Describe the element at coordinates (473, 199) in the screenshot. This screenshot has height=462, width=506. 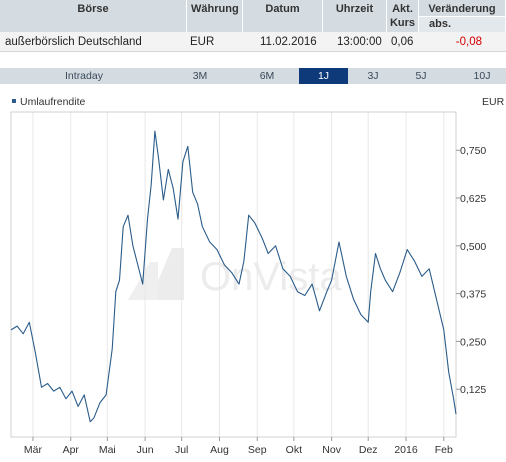
I see `y-tick-label: 0,625` at that location.